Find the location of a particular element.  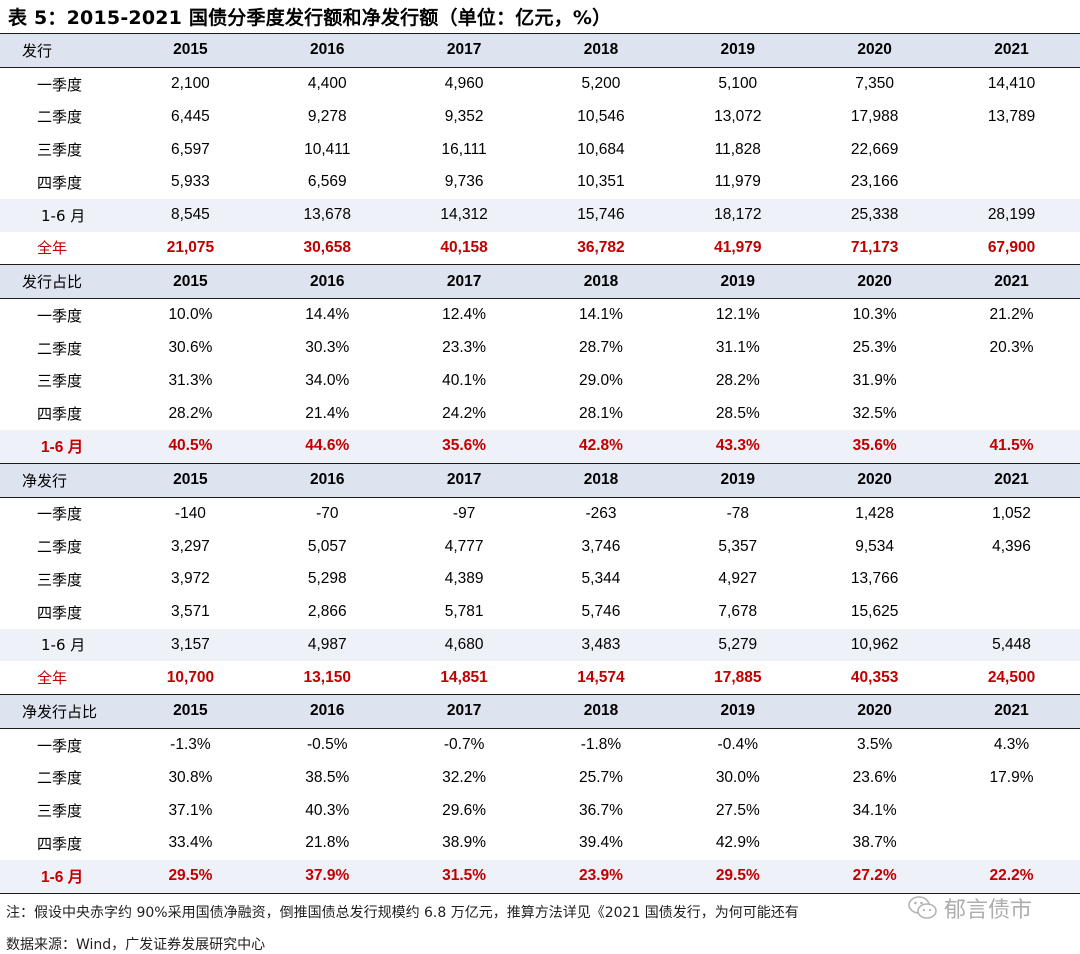

value-cell: 5,298 is located at coordinates (327, 579).